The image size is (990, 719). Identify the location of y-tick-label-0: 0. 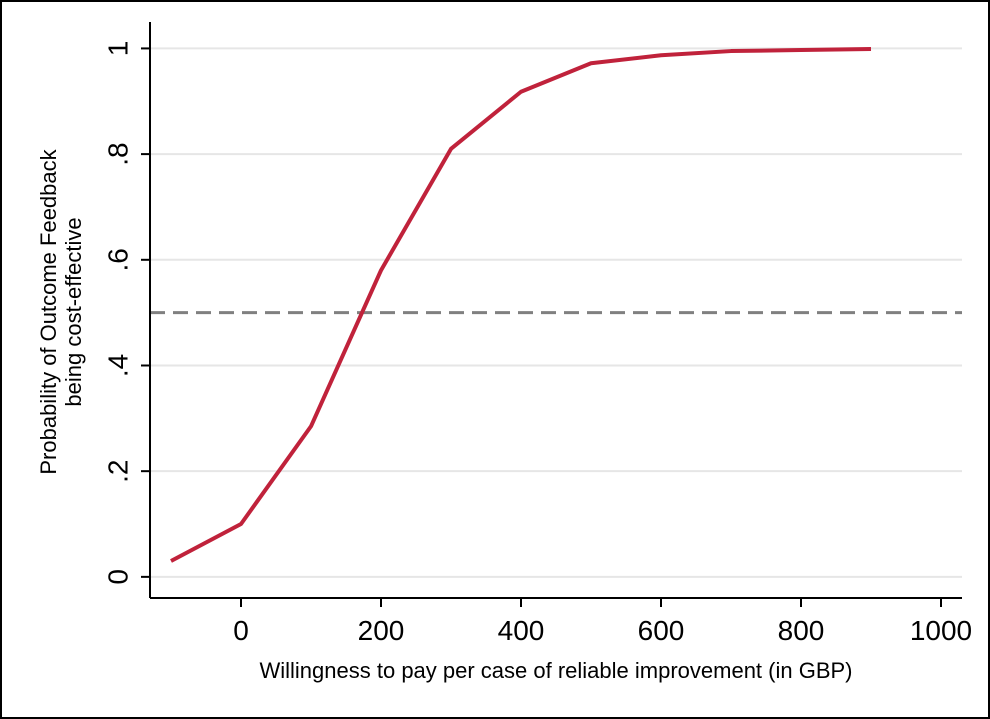
(118, 577).